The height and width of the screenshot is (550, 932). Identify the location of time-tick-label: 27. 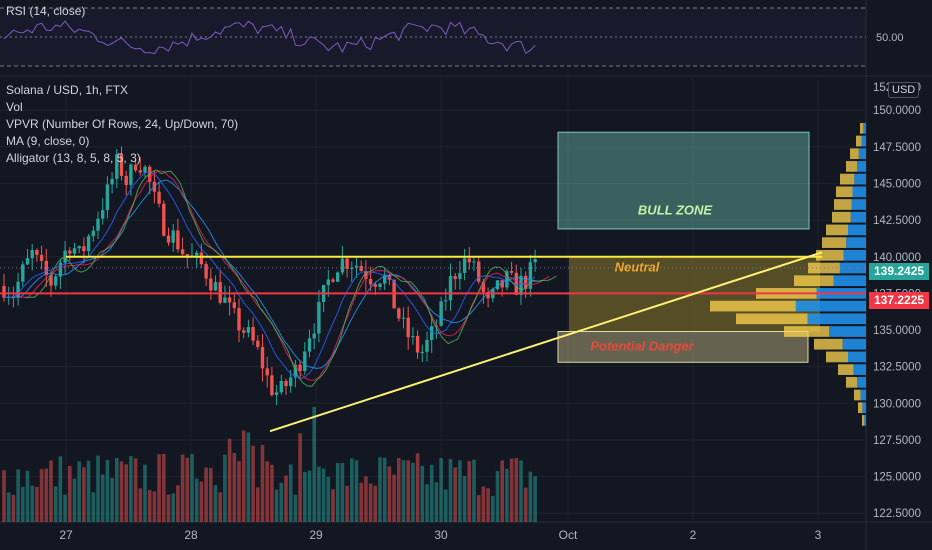
(66, 535).